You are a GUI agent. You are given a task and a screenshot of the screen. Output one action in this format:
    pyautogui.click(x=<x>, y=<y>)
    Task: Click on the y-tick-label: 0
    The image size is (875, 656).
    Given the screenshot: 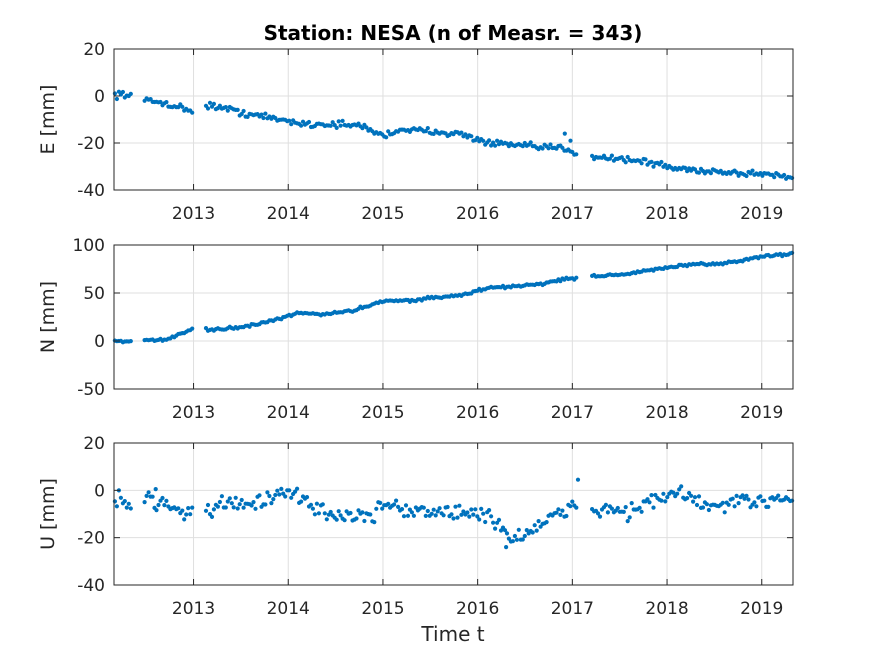 What is the action you would take?
    pyautogui.click(x=99, y=342)
    